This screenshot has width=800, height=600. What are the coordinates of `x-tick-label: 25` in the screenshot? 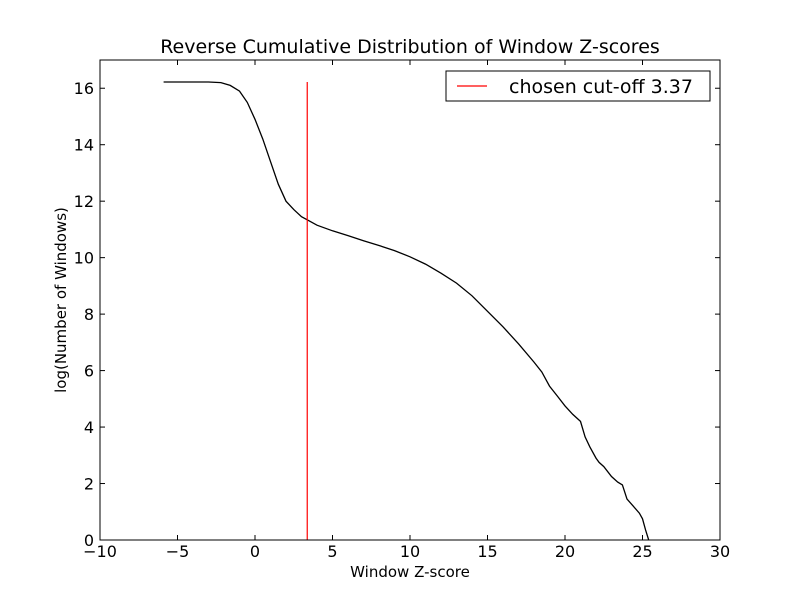 It's located at (642, 551).